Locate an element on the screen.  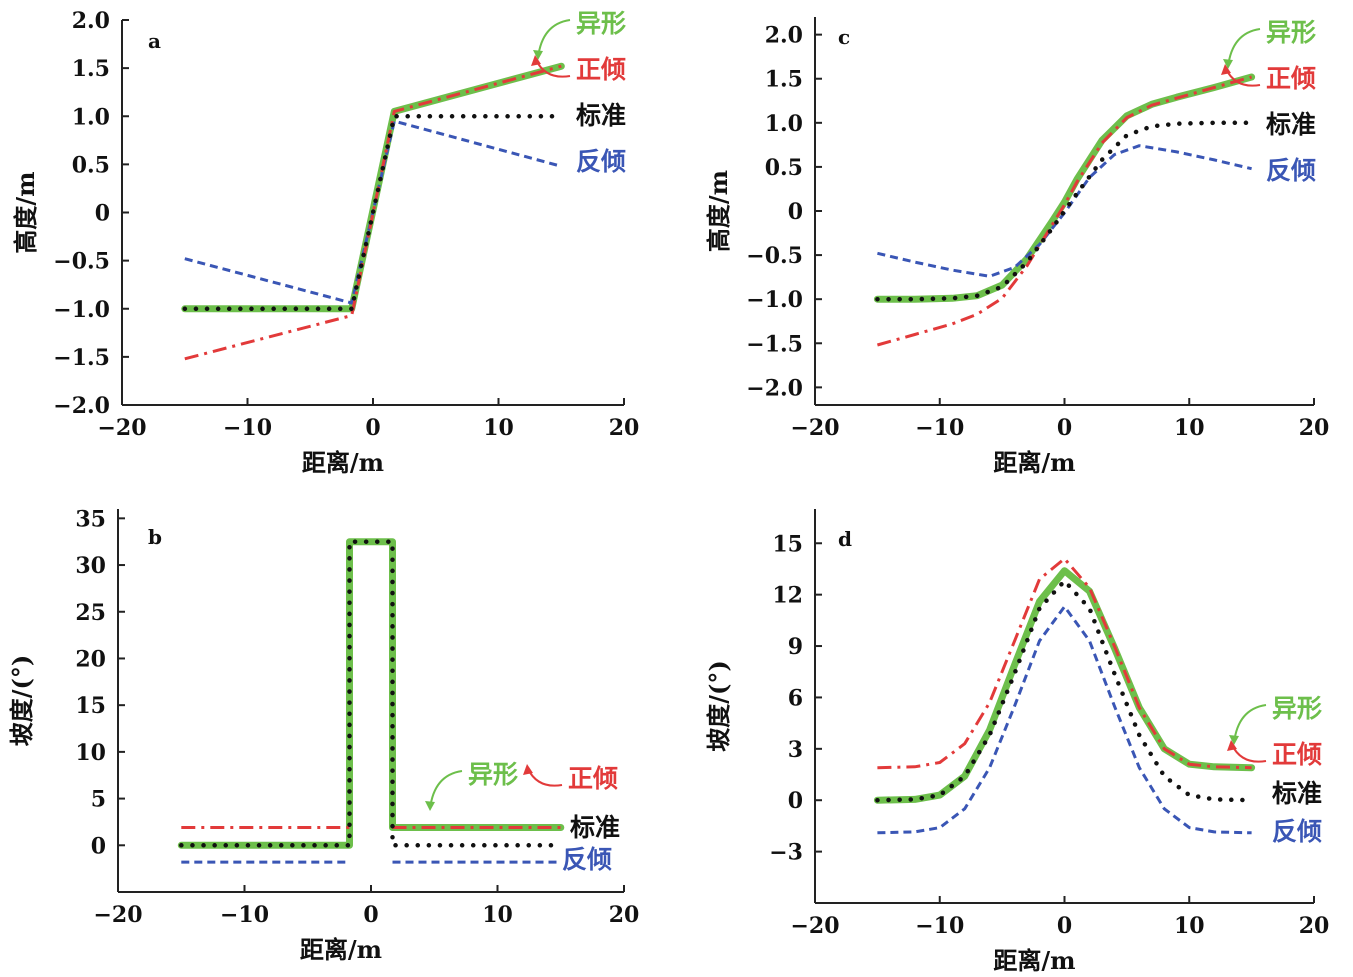
y-tick-label: 3 is located at coordinates (795, 750).